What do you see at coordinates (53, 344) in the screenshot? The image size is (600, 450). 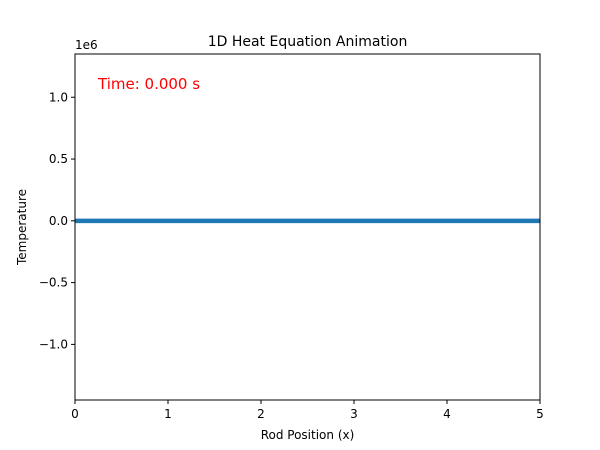 I see `y-tick-label-0: −1.0` at bounding box center [53, 344].